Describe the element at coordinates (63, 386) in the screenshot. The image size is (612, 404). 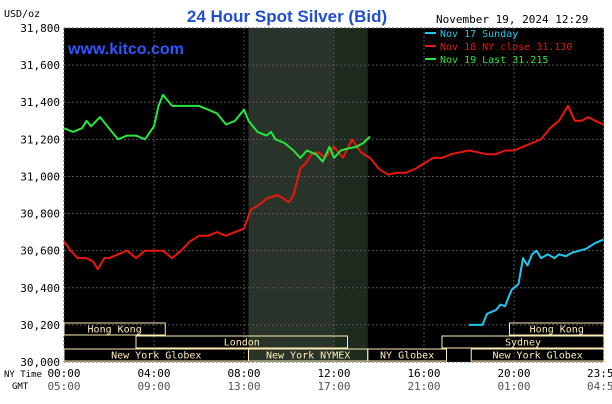
I see `x-tick-label-gmt: 05:00` at that location.